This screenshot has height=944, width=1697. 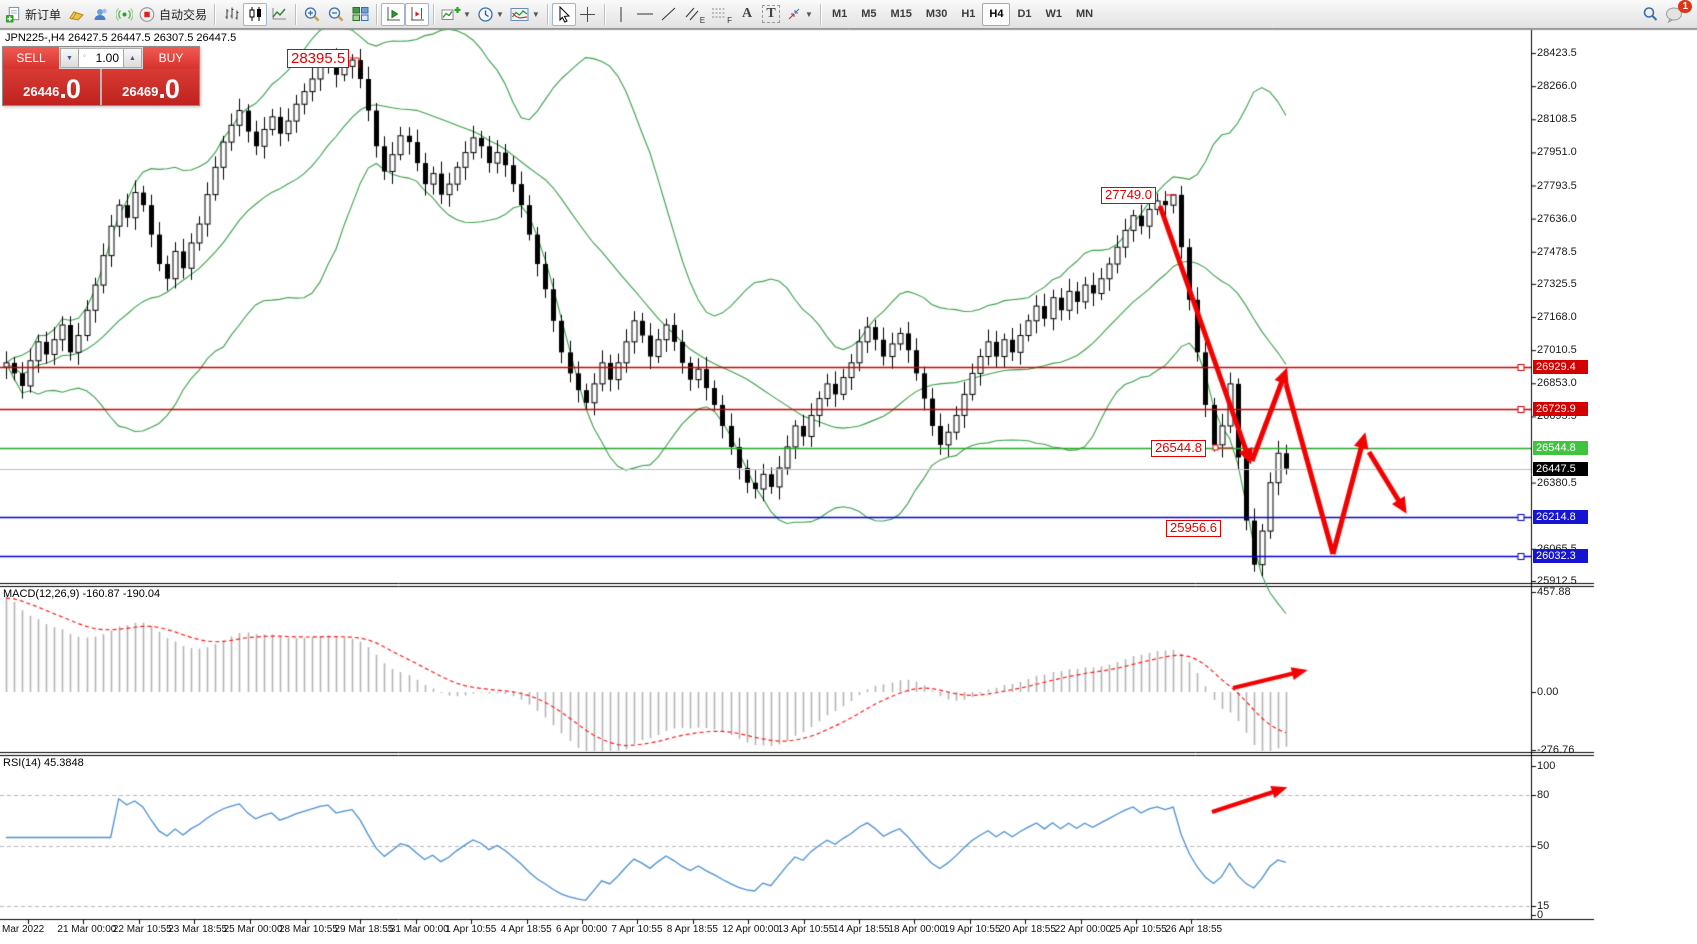 I want to click on zoom-in-icon, so click(x=312, y=14).